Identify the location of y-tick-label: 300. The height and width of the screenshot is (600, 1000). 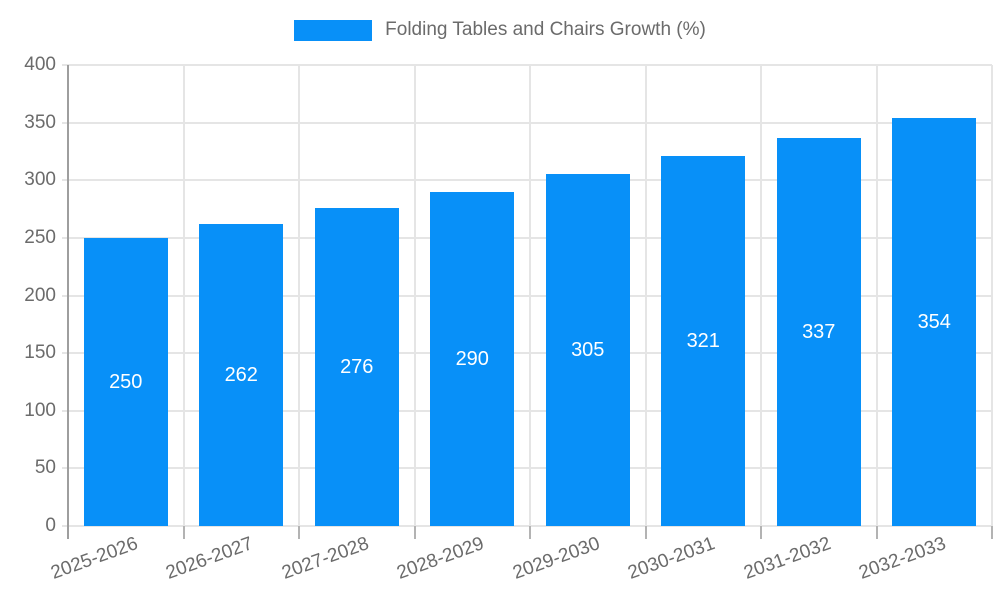
(40, 180).